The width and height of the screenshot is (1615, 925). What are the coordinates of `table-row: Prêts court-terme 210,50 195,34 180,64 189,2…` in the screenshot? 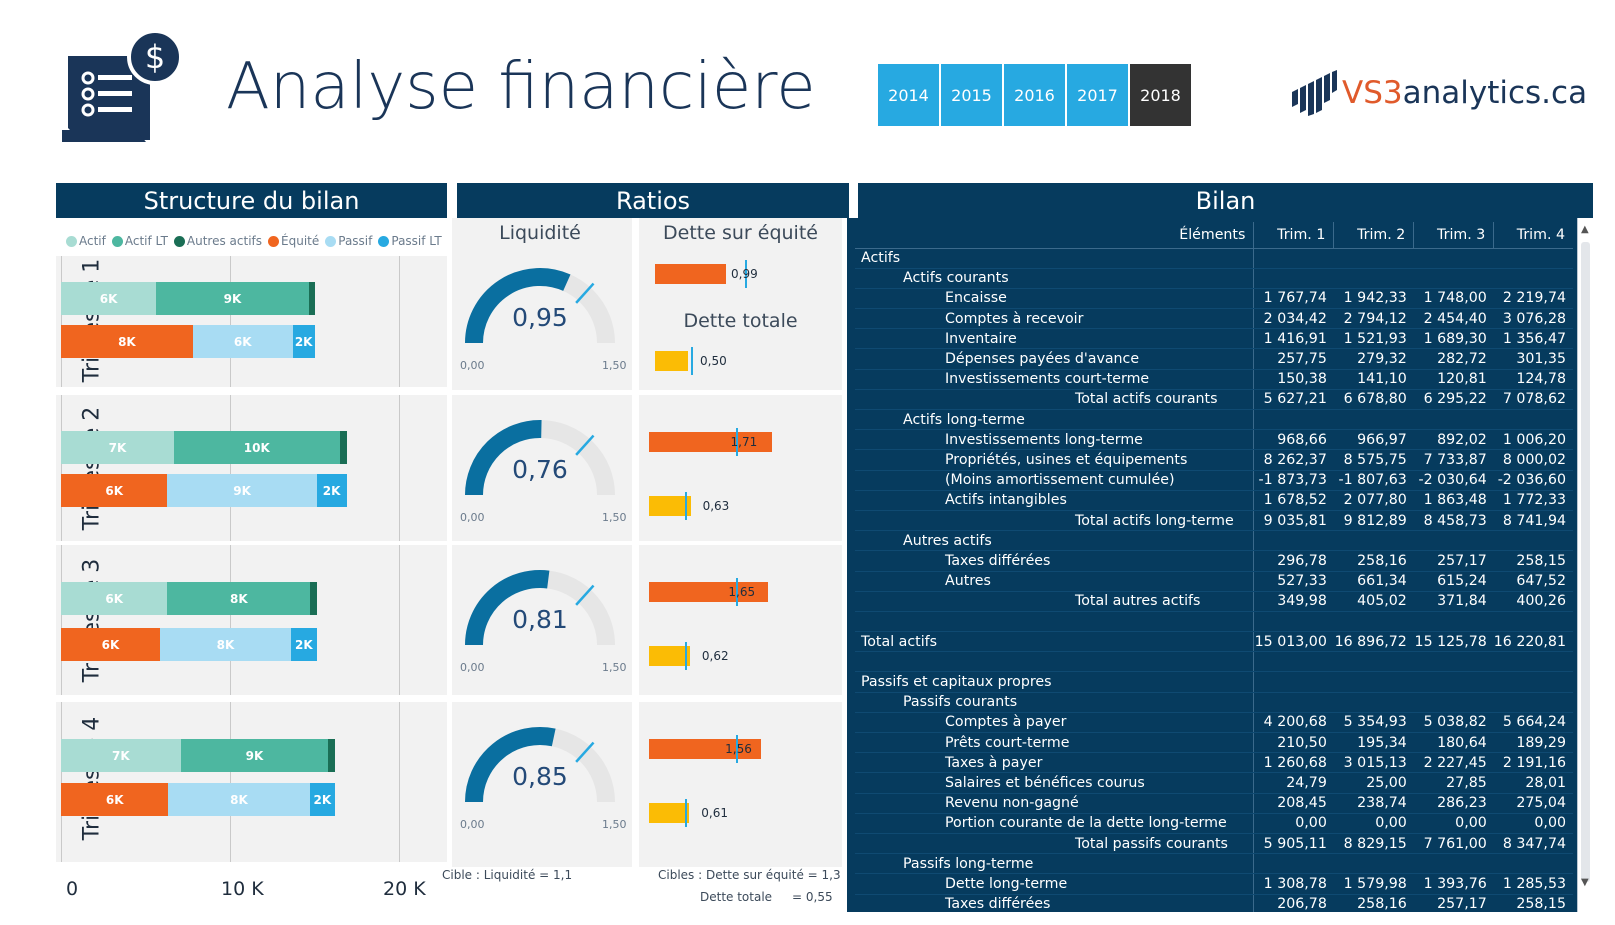 It's located at (1214, 743).